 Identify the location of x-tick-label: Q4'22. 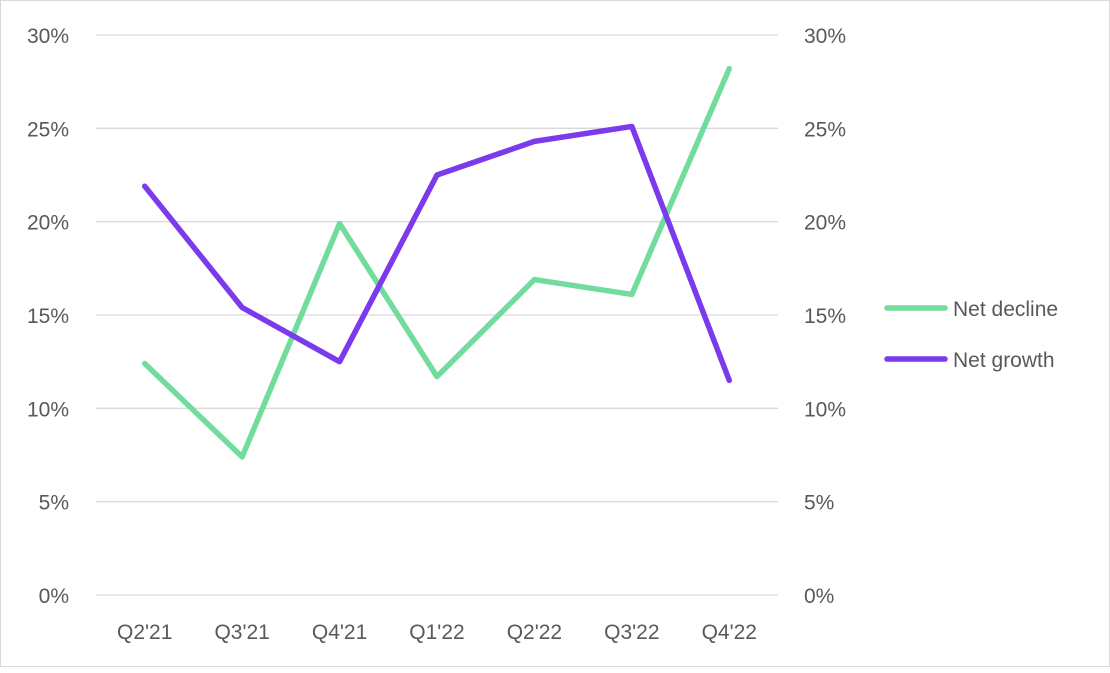
(729, 632).